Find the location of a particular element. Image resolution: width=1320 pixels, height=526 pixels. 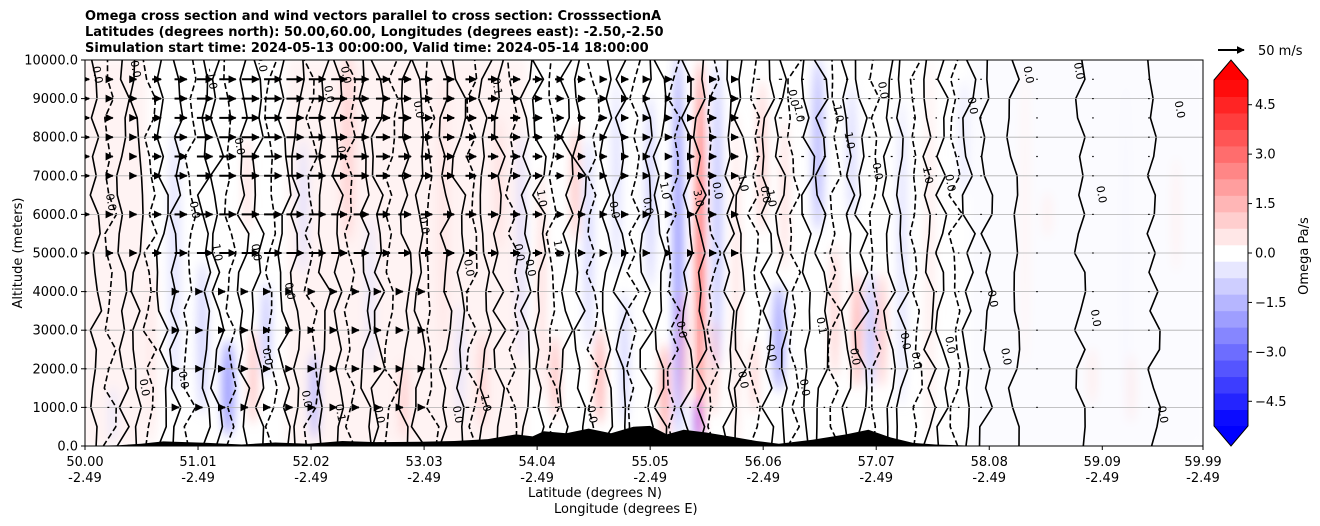

colorbar: 4.5 3.0 1.5 0.0 −1.5 −3.0 −4.5 is located at coordinates (1250, 253).